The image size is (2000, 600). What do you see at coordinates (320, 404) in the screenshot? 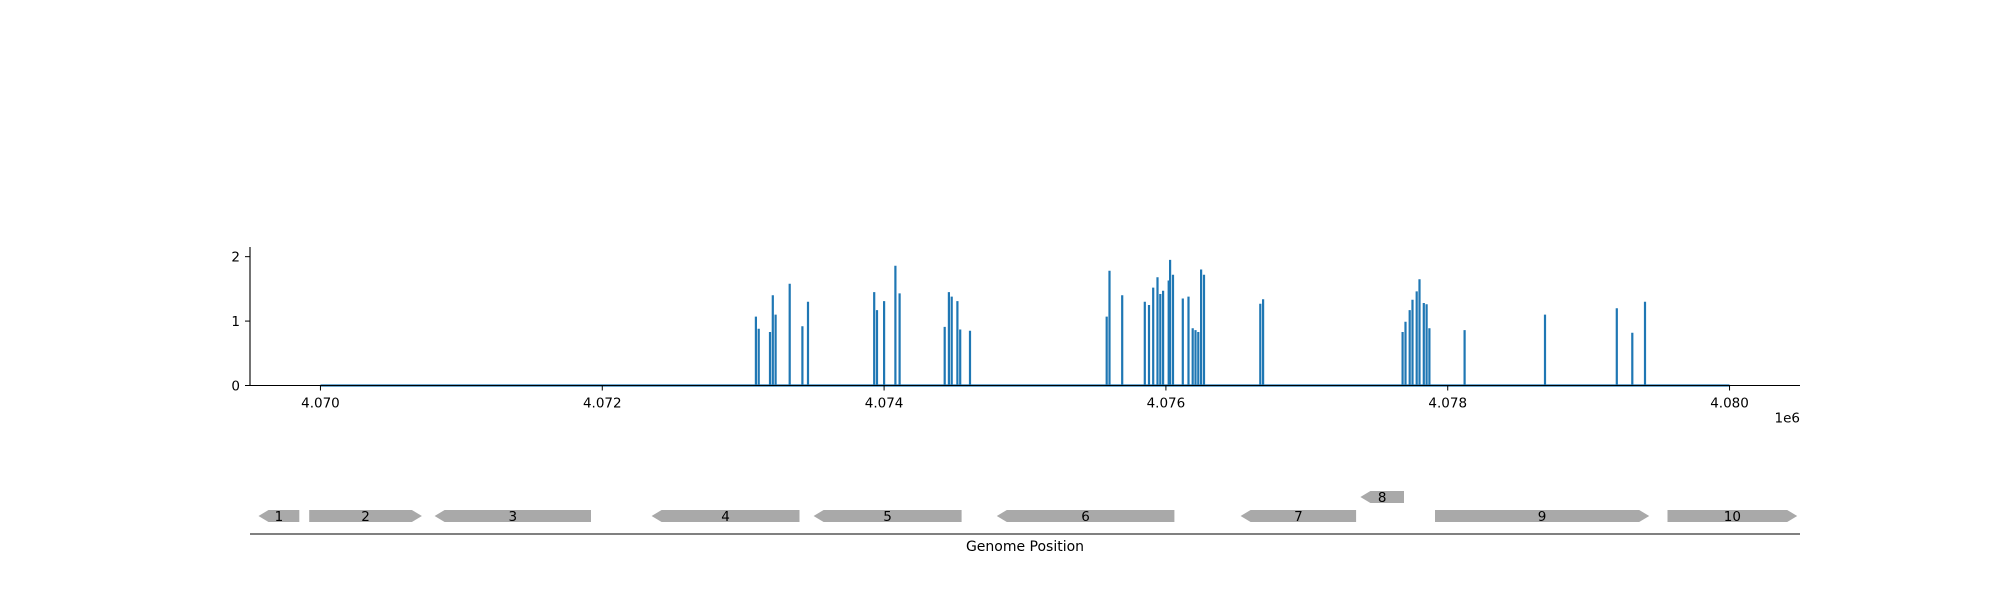
I see `x-tick-label-0: 4.070` at bounding box center [320, 404].